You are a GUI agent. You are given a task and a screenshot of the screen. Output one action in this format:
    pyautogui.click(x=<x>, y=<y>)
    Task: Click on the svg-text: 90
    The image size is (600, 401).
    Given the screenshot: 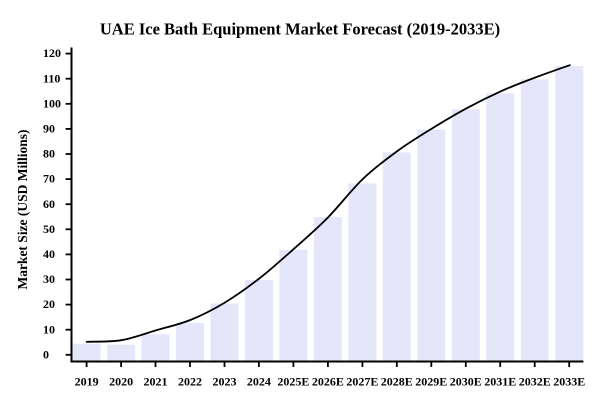 What is the action you would take?
    pyautogui.click(x=49, y=129)
    